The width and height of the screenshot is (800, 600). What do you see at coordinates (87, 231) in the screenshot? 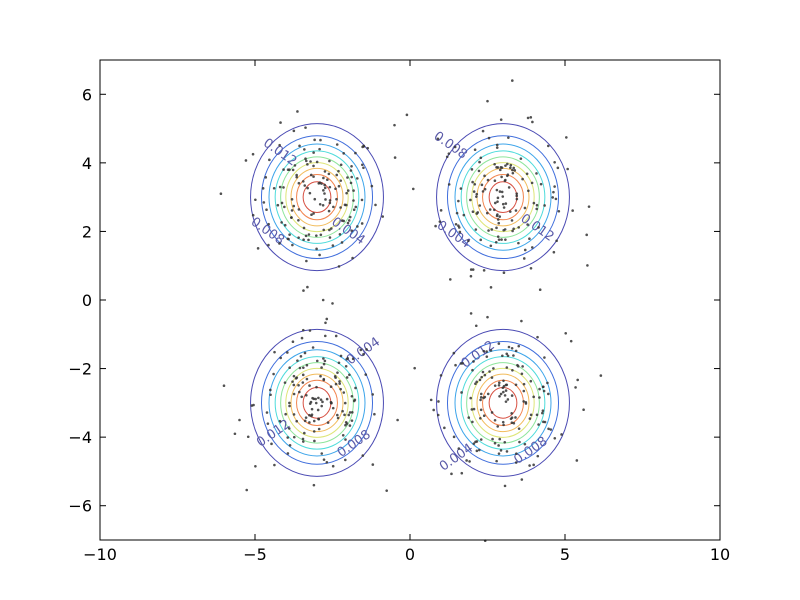
I see `y-tick-label: 2` at bounding box center [87, 231].